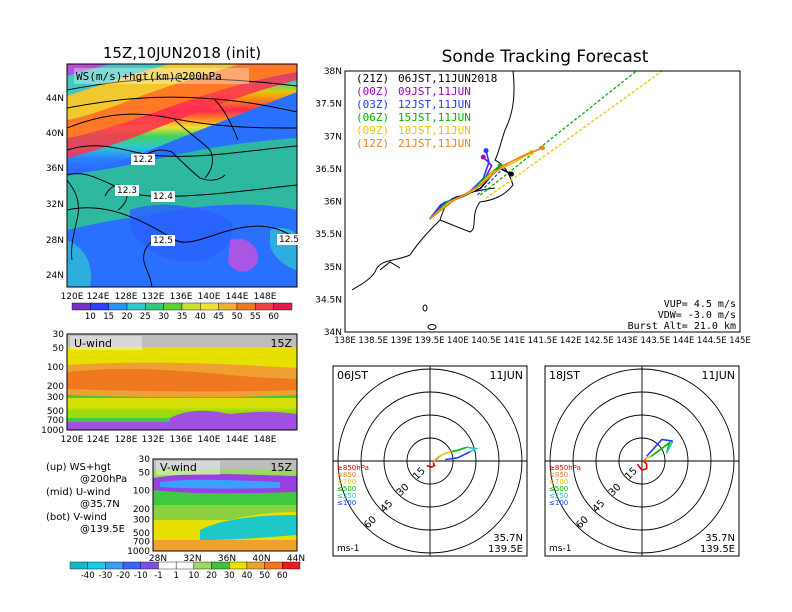  Describe the element at coordinates (126, 297) in the screenshot. I see `map-lon-tick: 128E` at that location.